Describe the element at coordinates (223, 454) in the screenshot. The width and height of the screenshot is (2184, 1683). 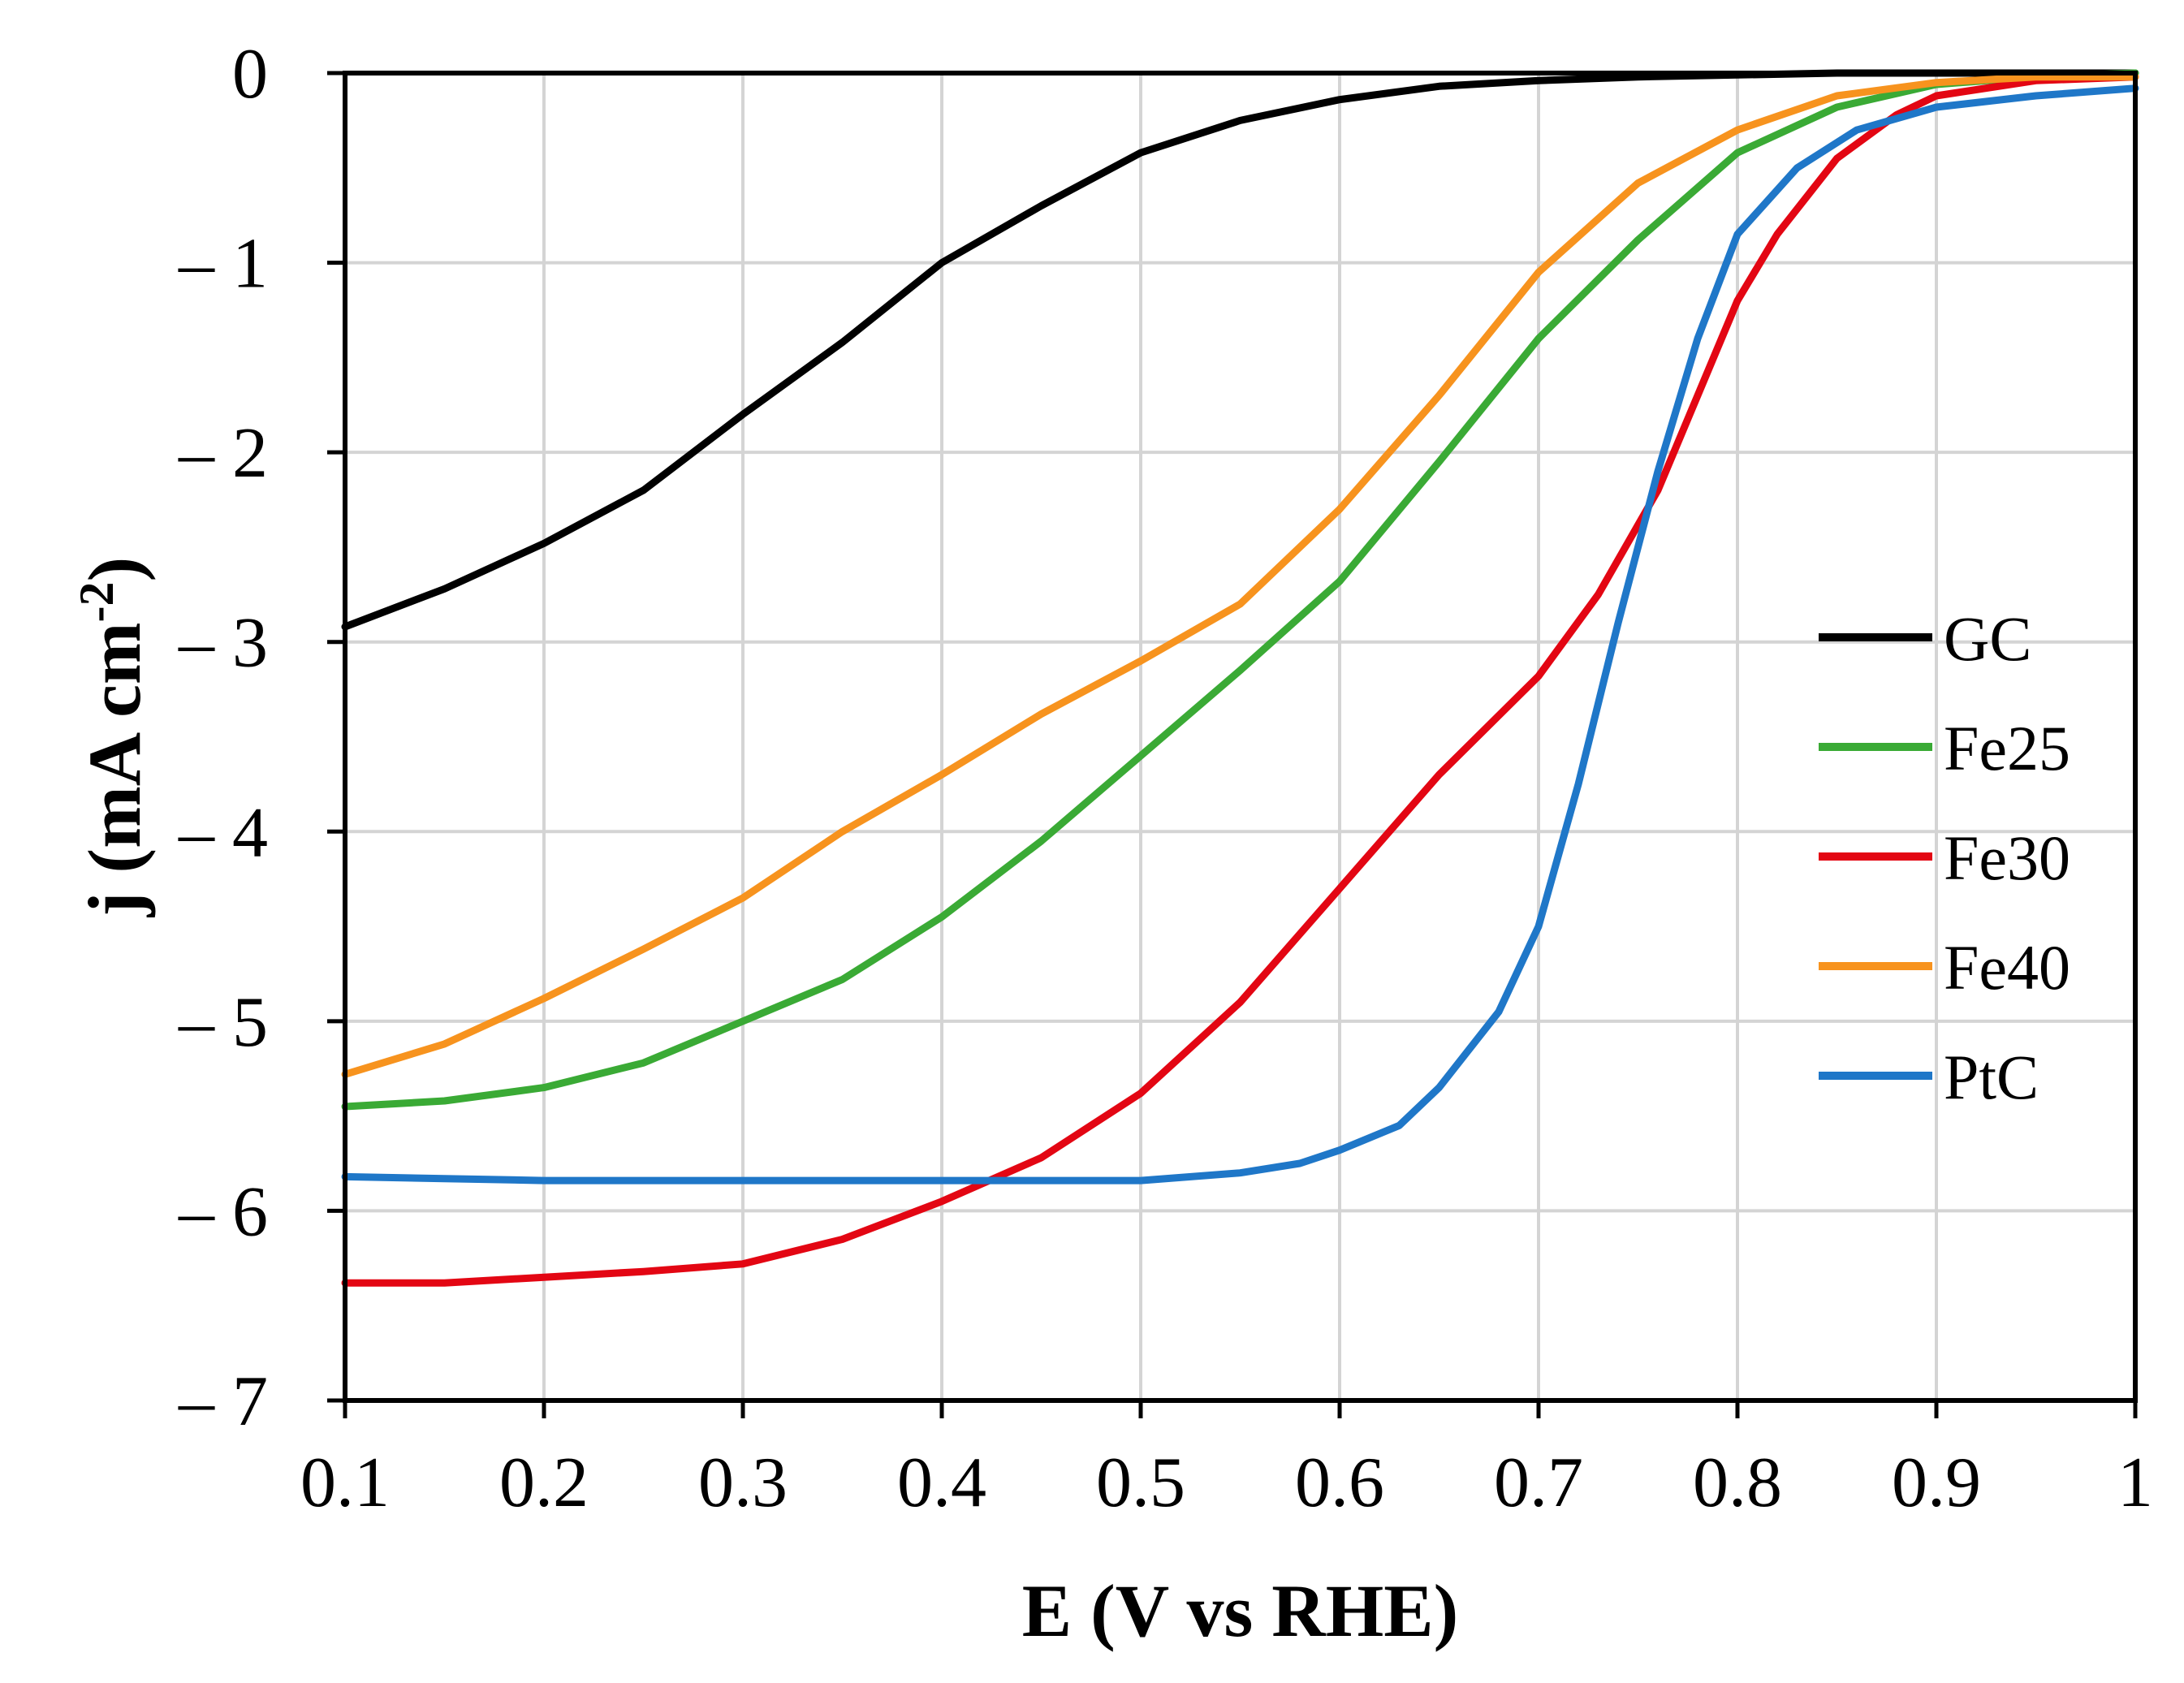
I see `y-tick-label: – 2` at that location.